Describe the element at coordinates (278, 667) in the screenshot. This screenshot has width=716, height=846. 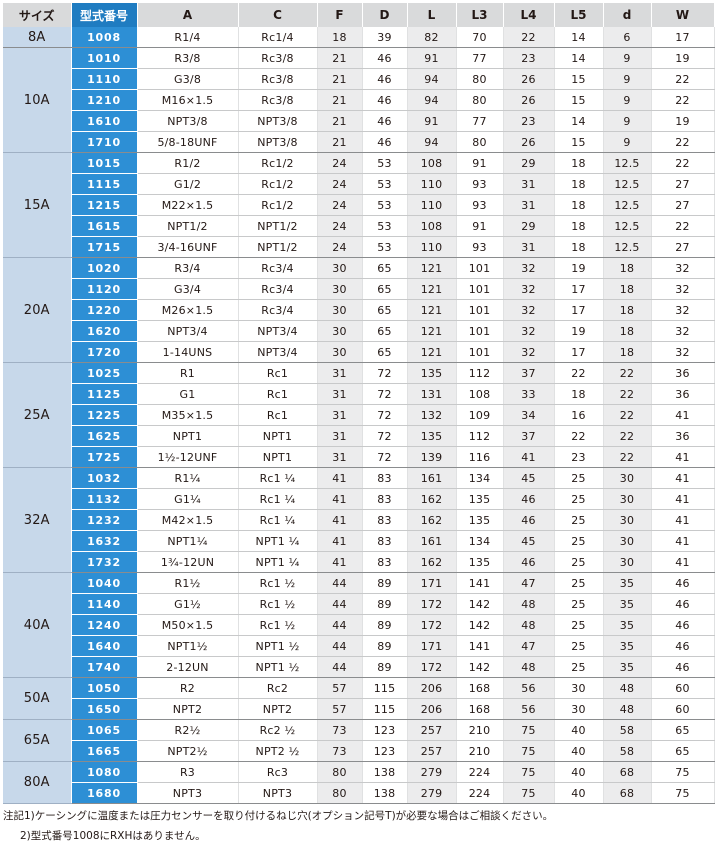
I see `value-cell: NPT1 ½` at that location.